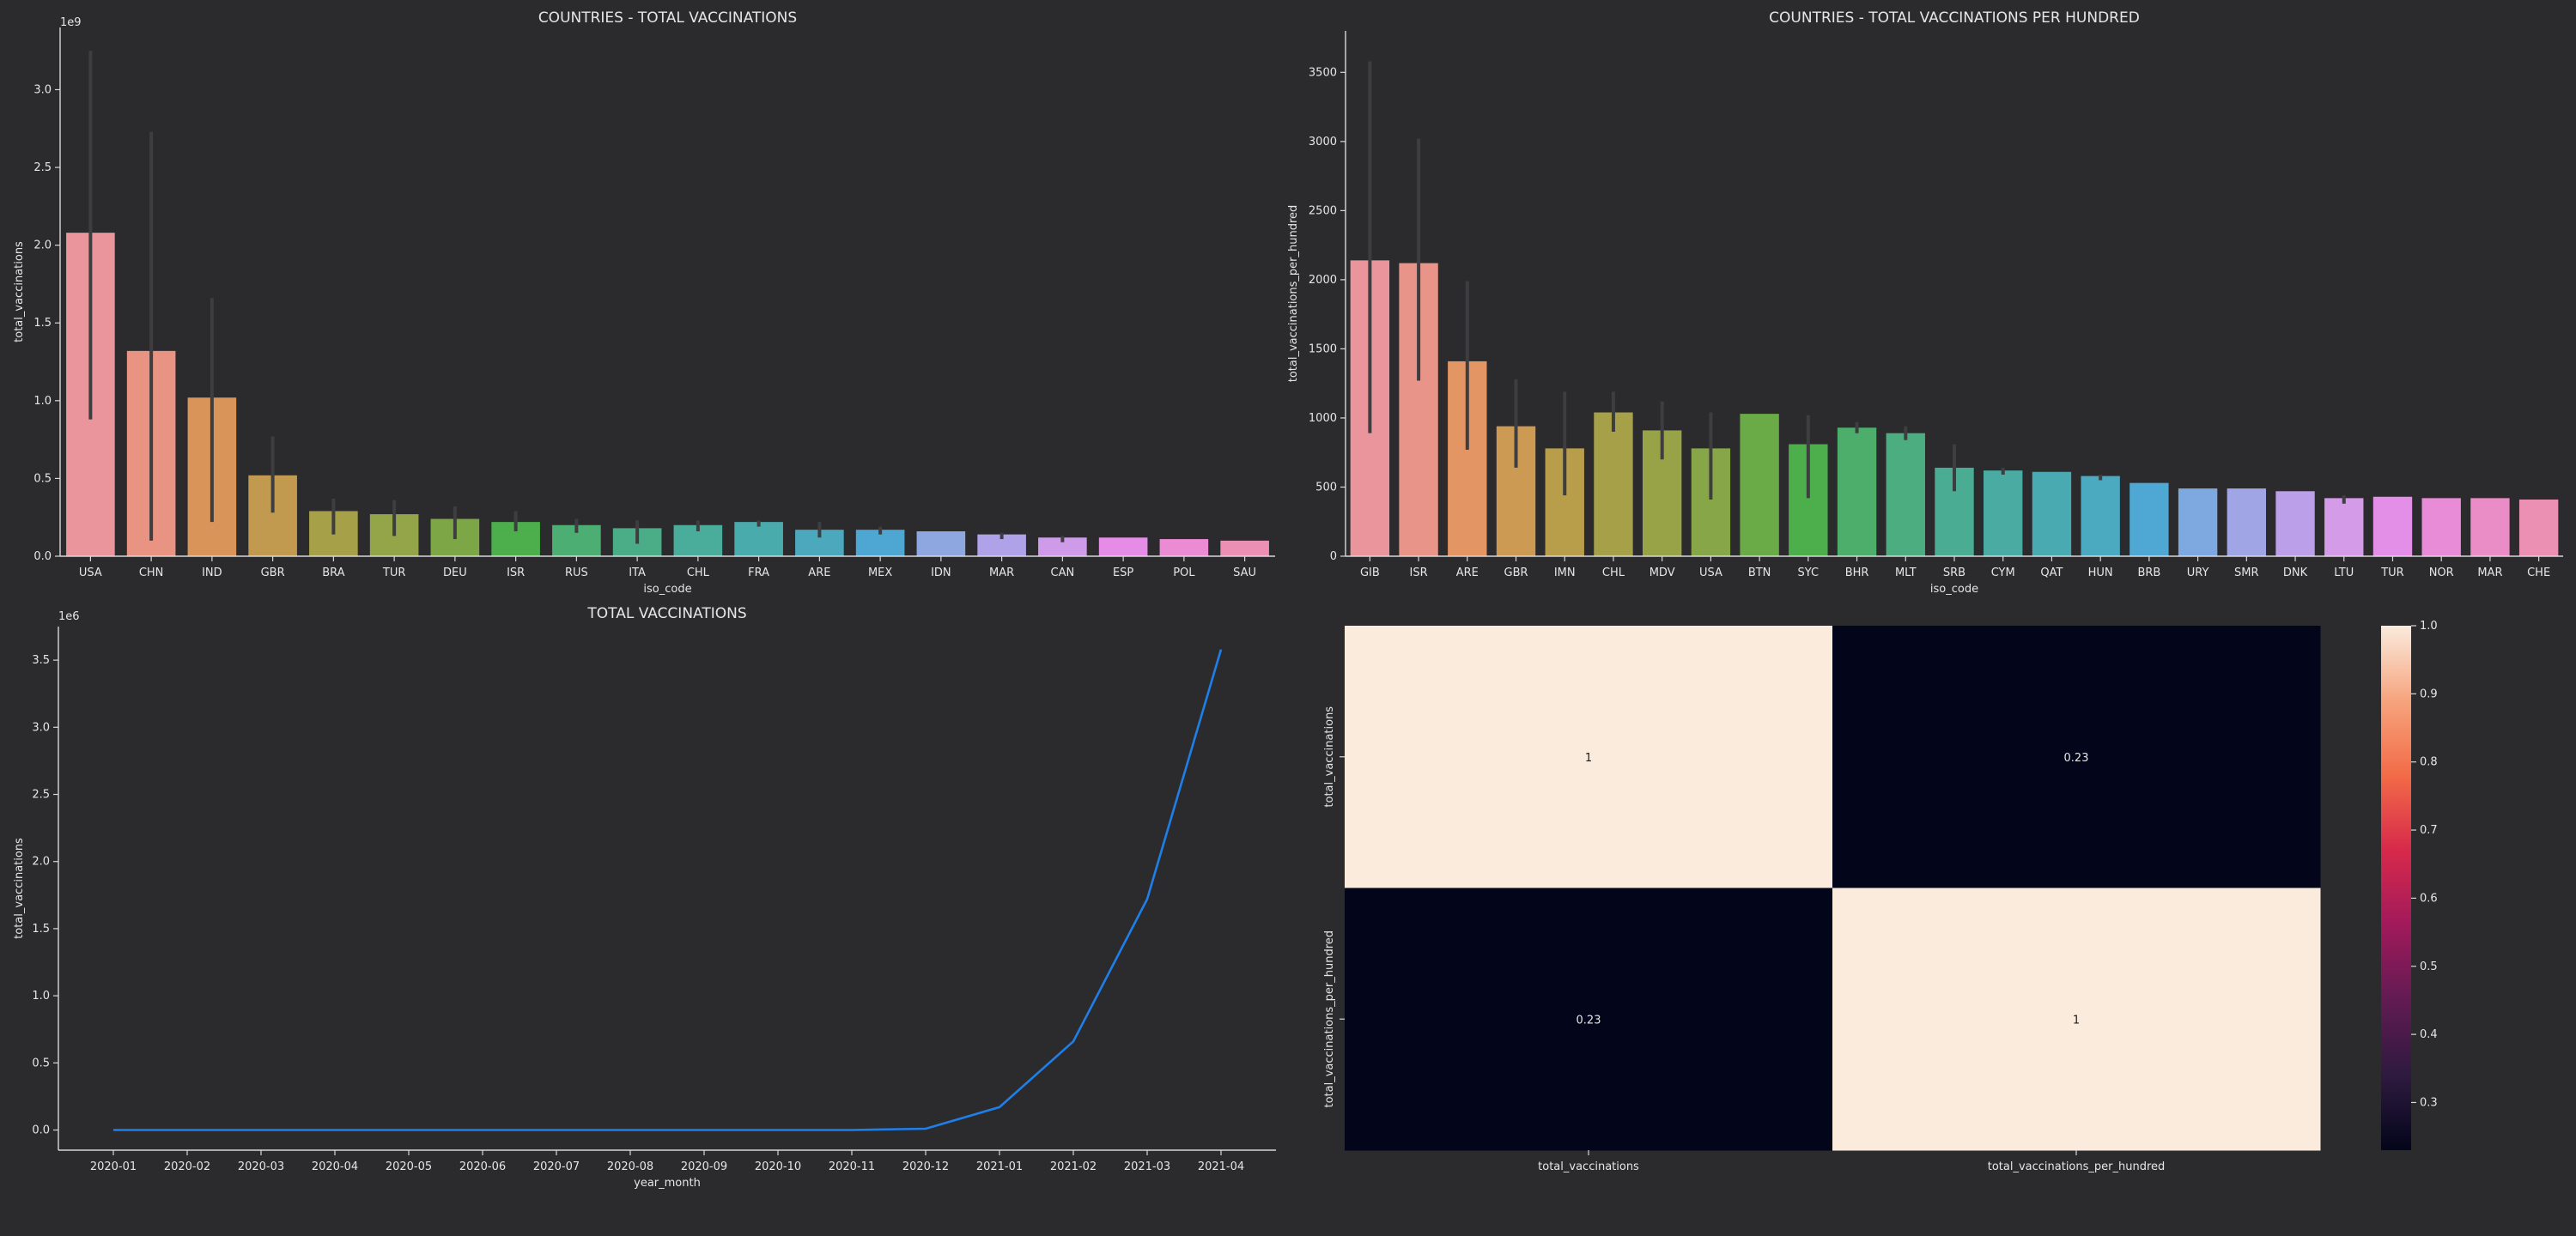  I want to click on x-tick-label: 2021-02, so click(1074, 1166).